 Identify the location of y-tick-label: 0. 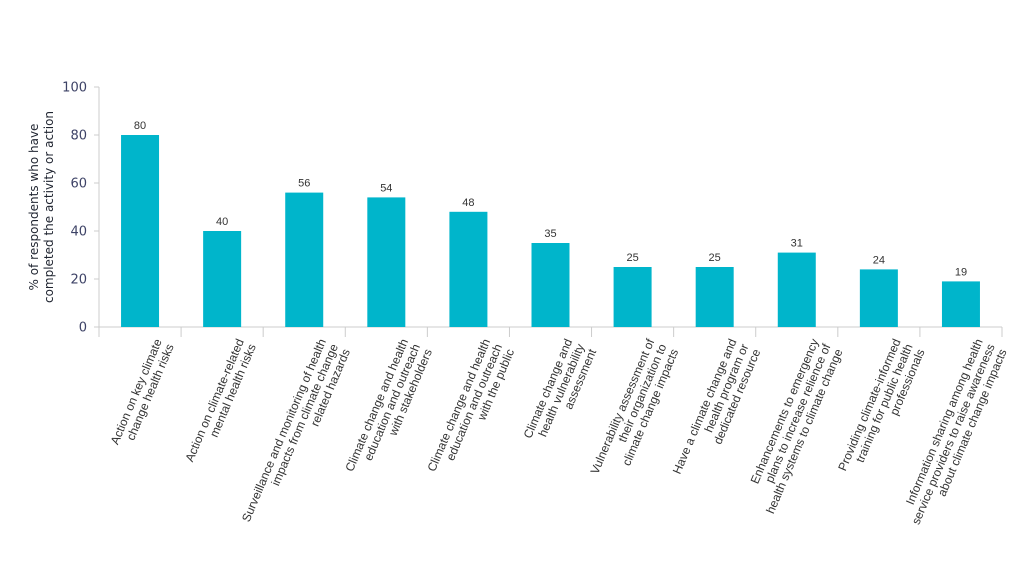
(83, 328).